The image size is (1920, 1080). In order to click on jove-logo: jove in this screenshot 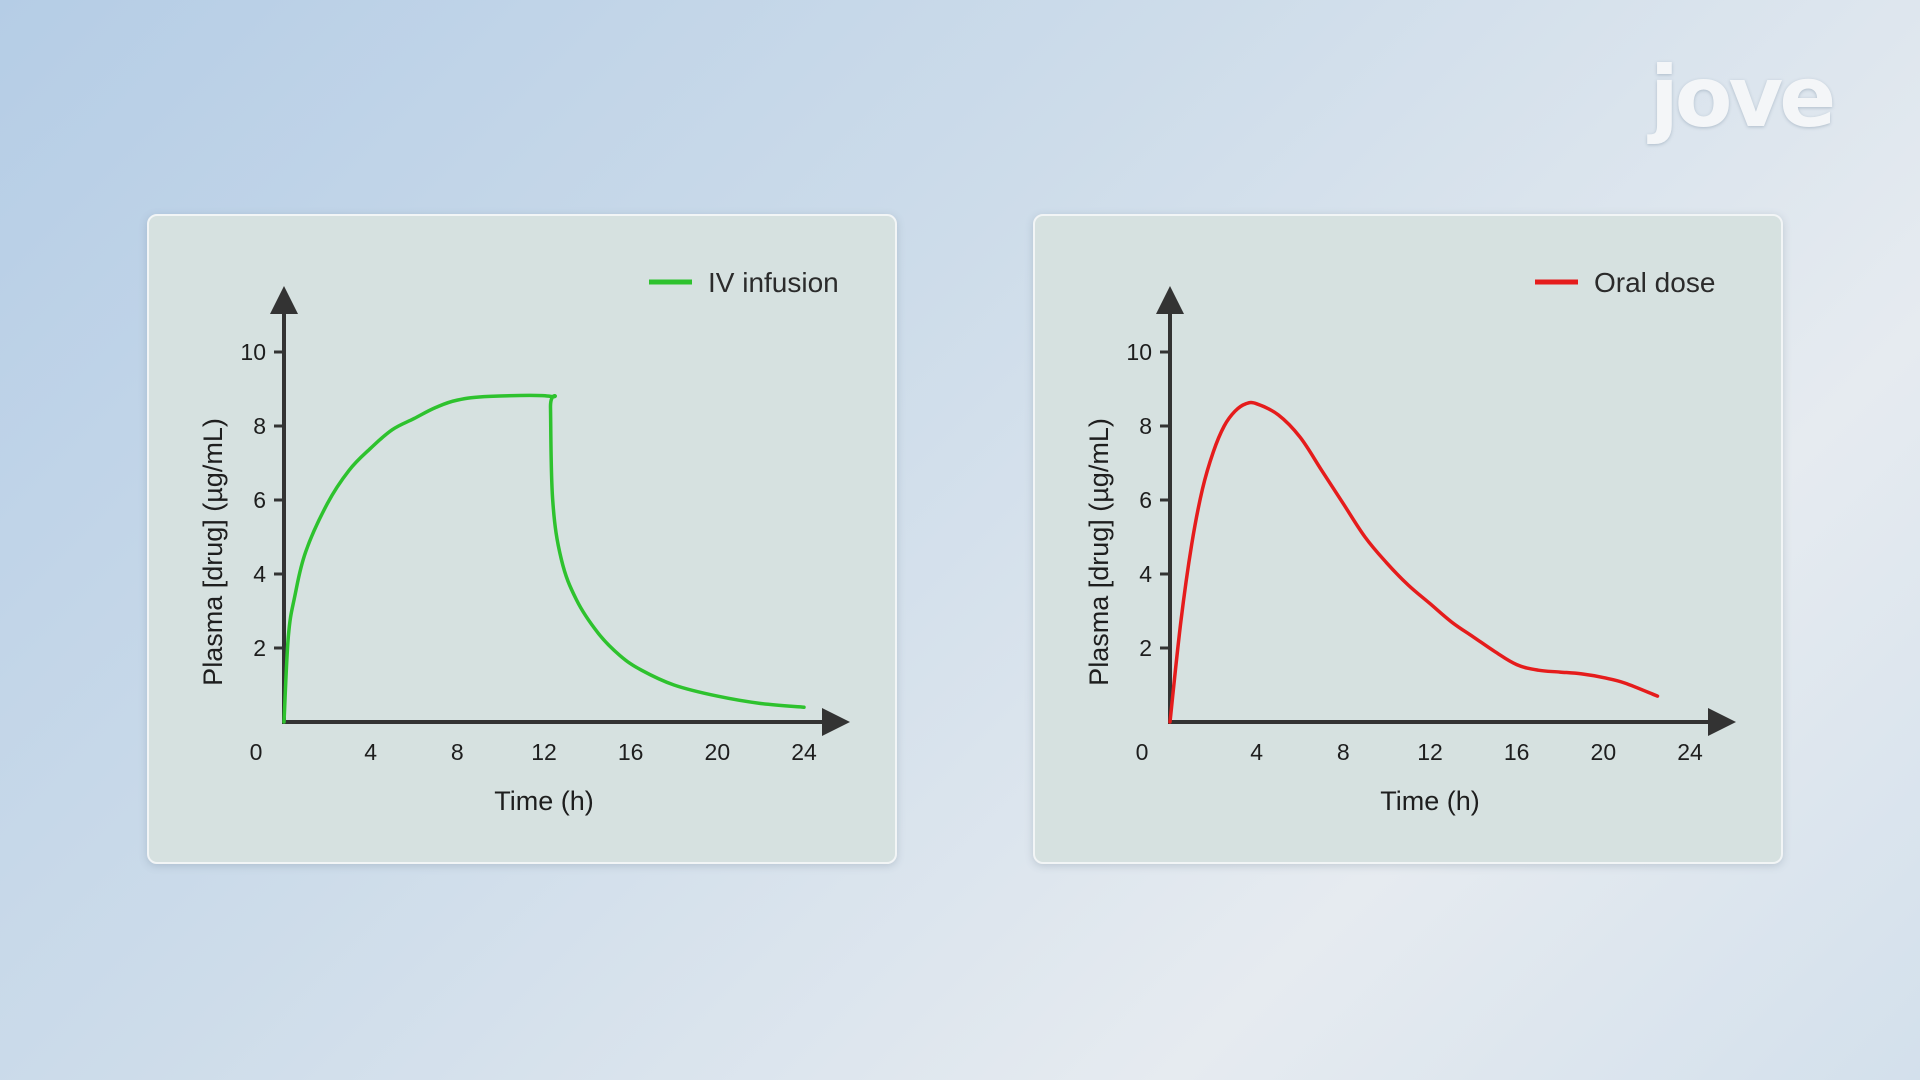, I will do `click(1743, 97)`.